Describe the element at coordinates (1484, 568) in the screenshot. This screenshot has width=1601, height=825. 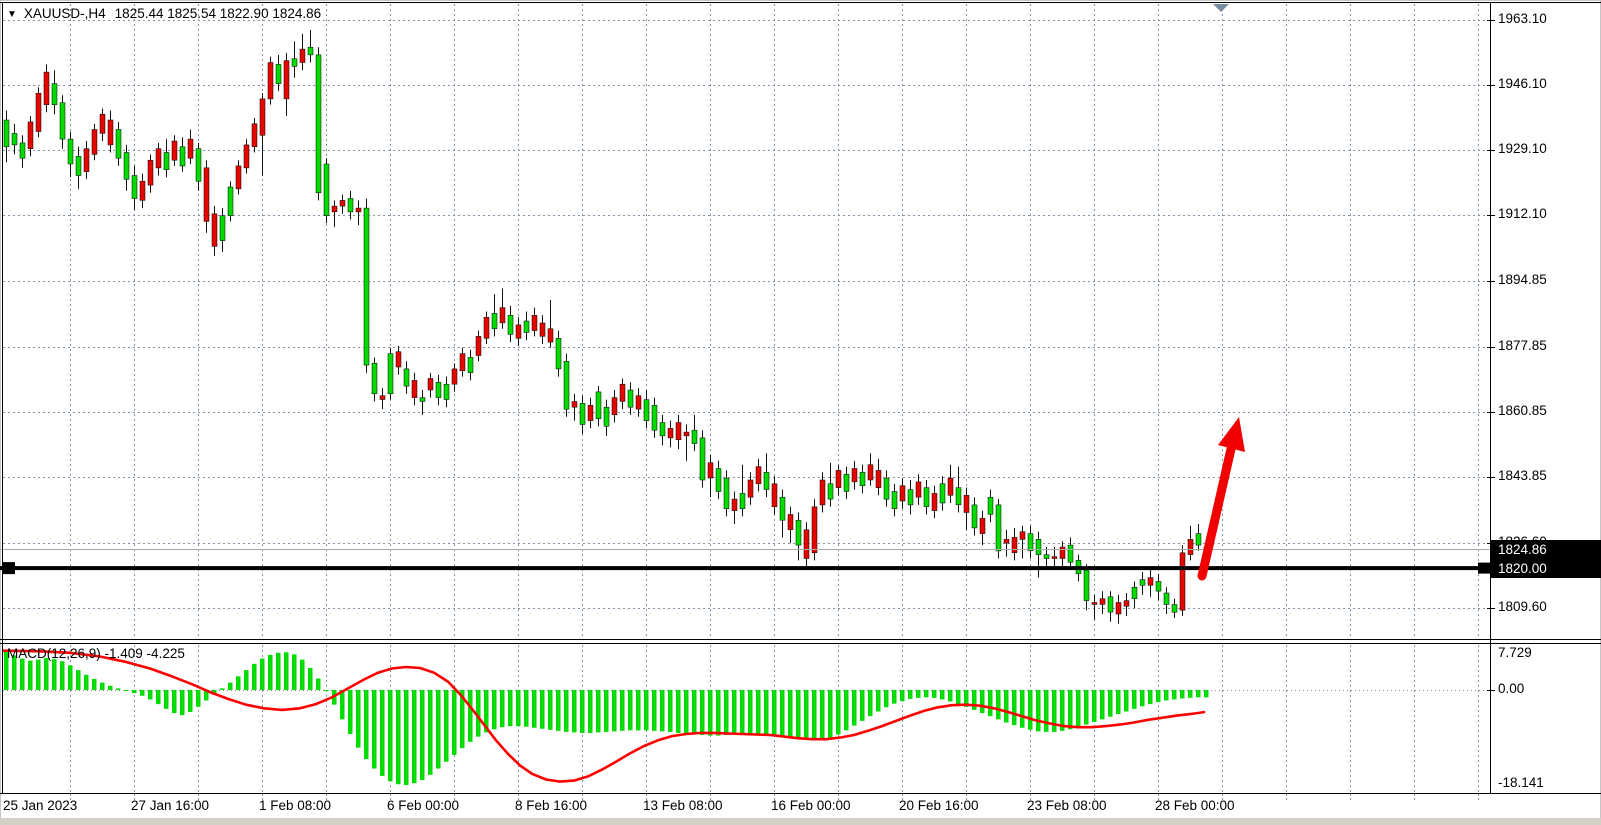
I see `hline-right-anchor` at that location.